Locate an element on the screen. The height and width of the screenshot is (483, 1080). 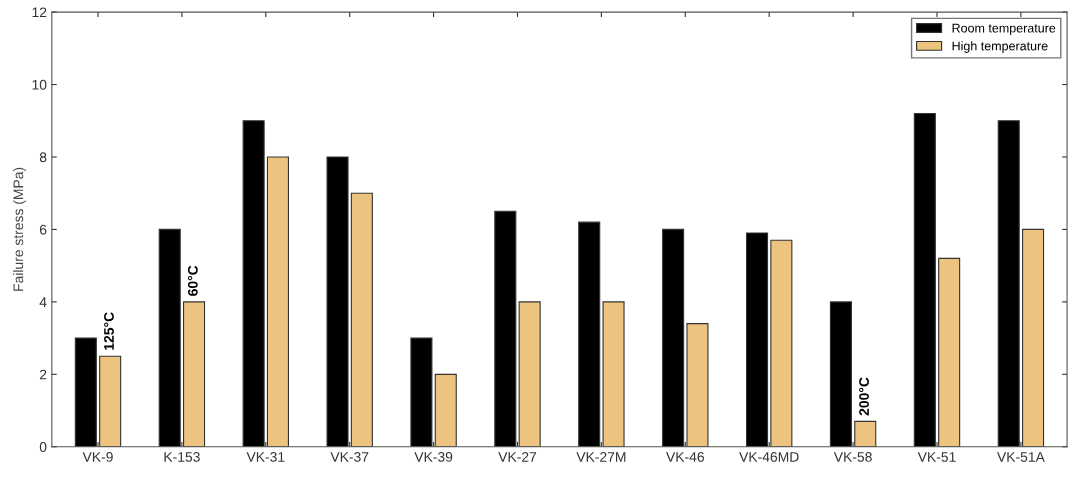
y-tick-label: 6 is located at coordinates (43, 229).